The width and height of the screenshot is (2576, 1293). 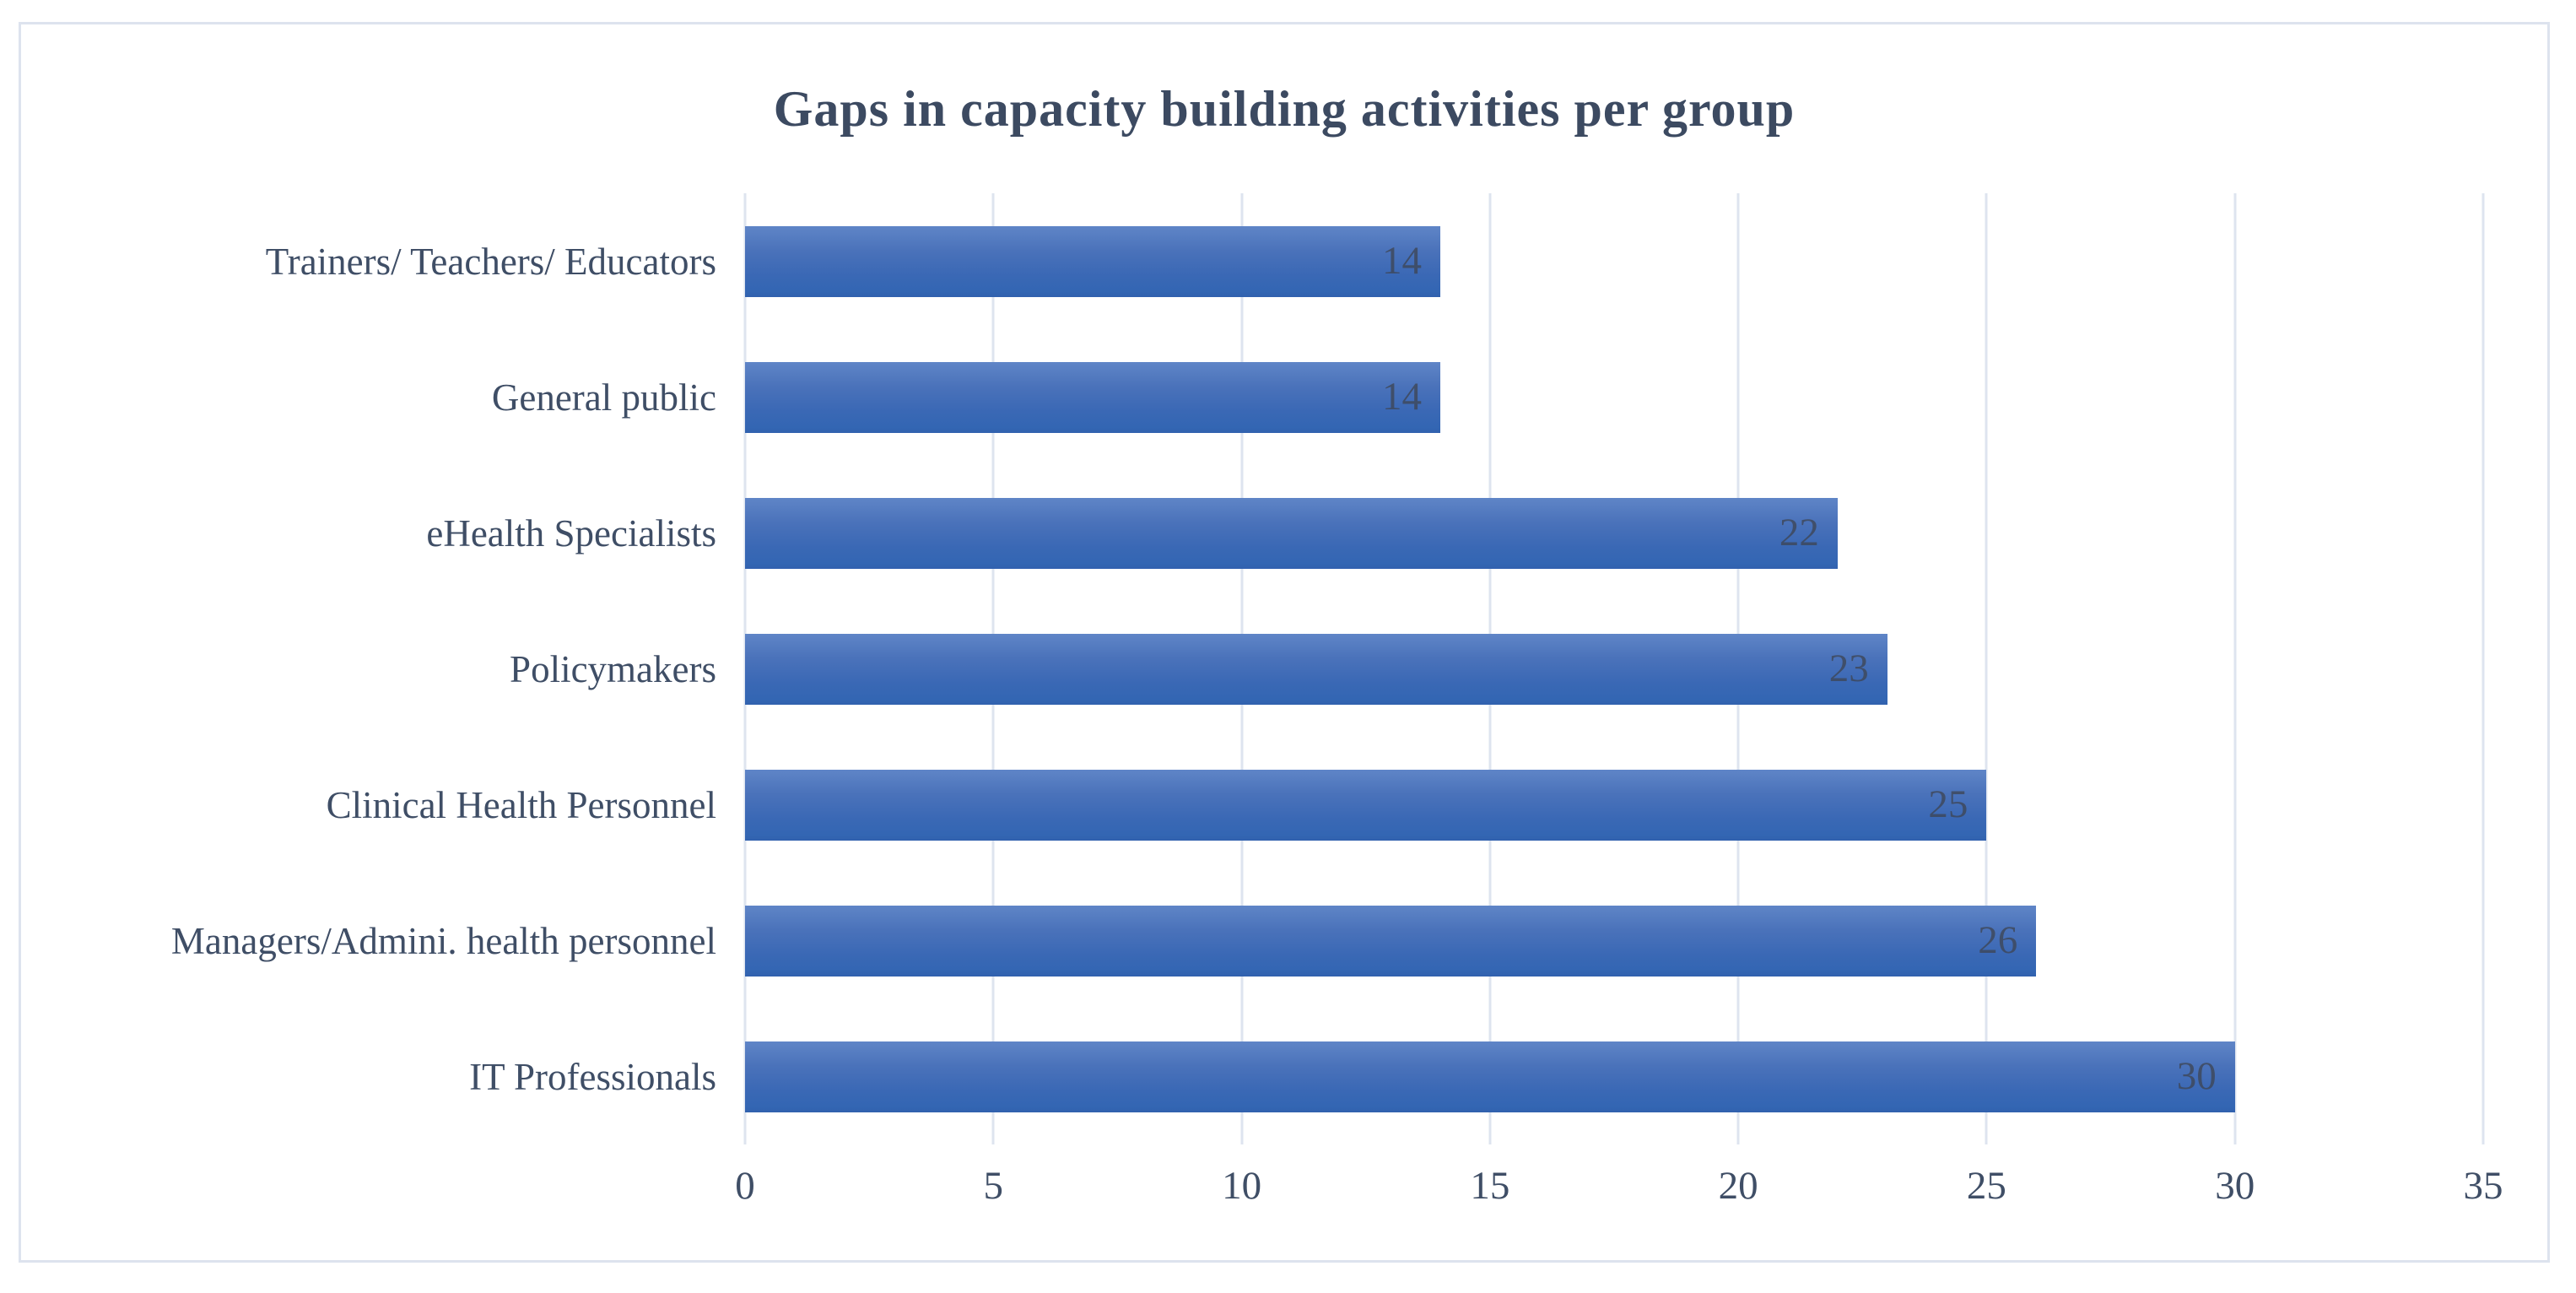 I want to click on bar-band: 25, so click(x=1614, y=805).